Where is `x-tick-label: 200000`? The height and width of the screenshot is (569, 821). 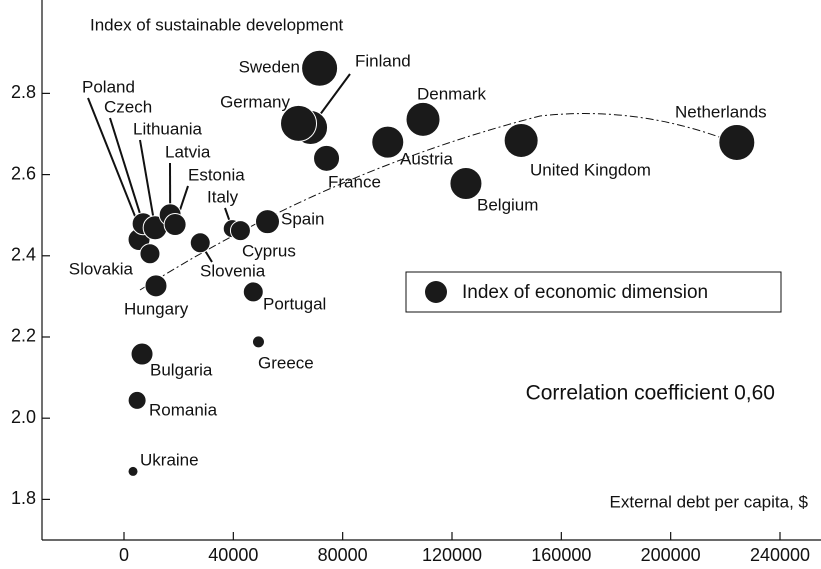
x-tick-label: 200000 is located at coordinates (671, 555).